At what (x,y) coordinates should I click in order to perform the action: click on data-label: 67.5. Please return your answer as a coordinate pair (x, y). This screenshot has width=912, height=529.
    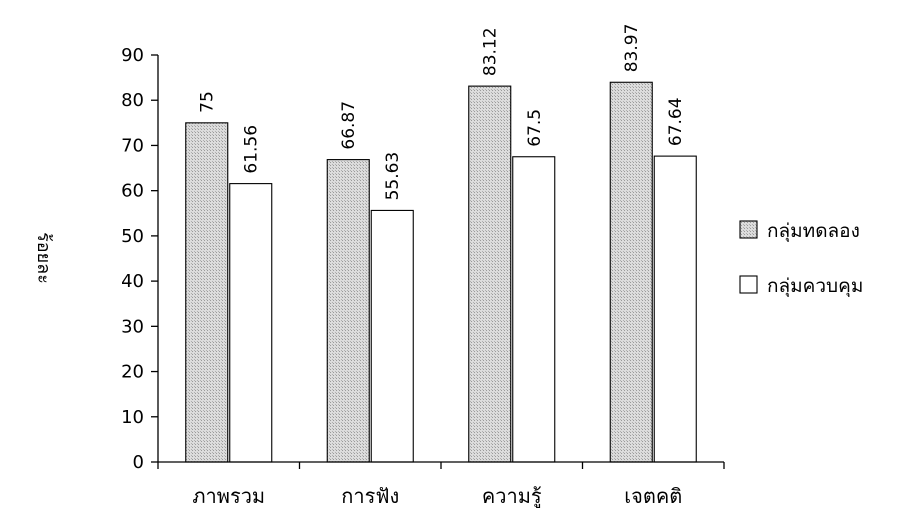
    Looking at the image, I should click on (535, 128).